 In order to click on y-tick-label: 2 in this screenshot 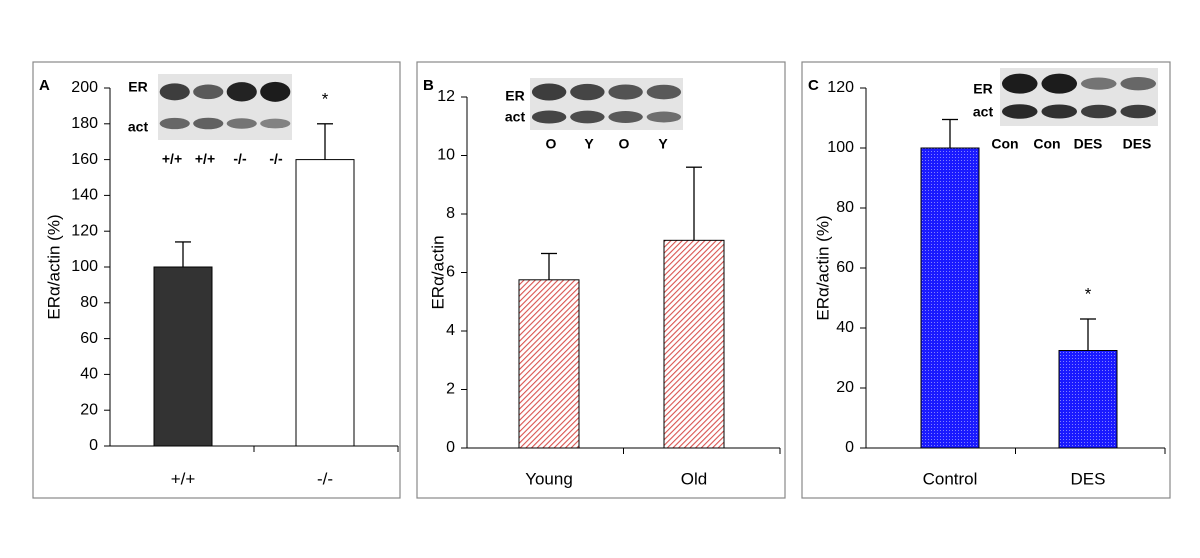, I will do `click(450, 389)`.